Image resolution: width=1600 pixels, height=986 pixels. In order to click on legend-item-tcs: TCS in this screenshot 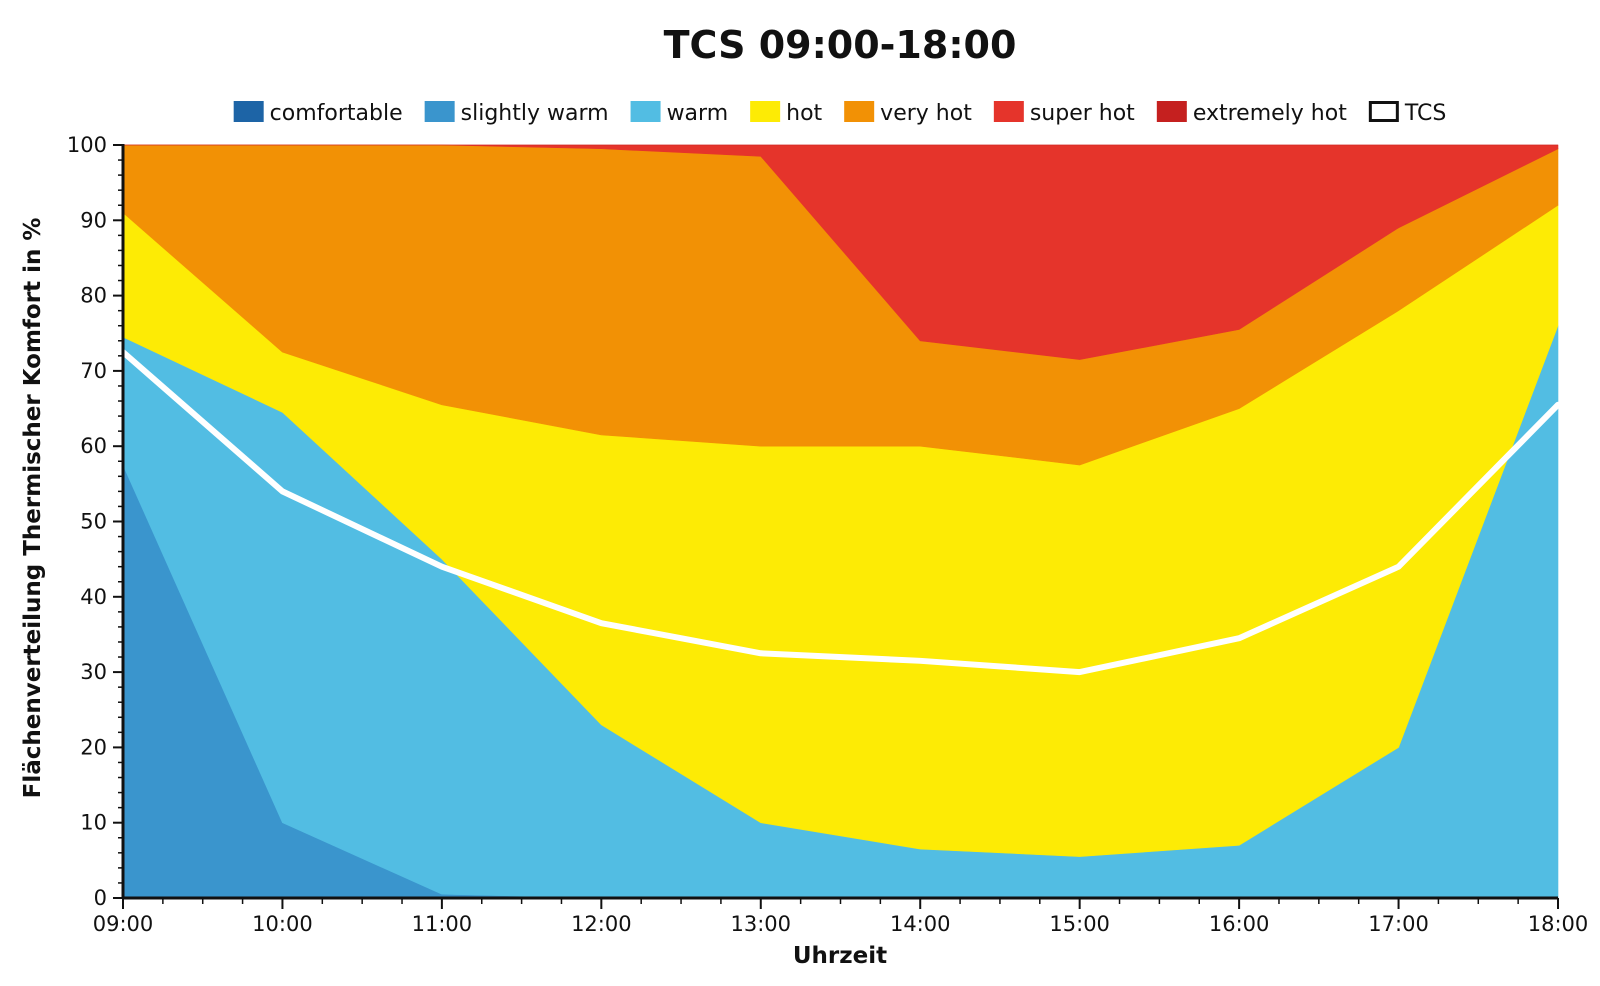, I will do `click(1407, 113)`.